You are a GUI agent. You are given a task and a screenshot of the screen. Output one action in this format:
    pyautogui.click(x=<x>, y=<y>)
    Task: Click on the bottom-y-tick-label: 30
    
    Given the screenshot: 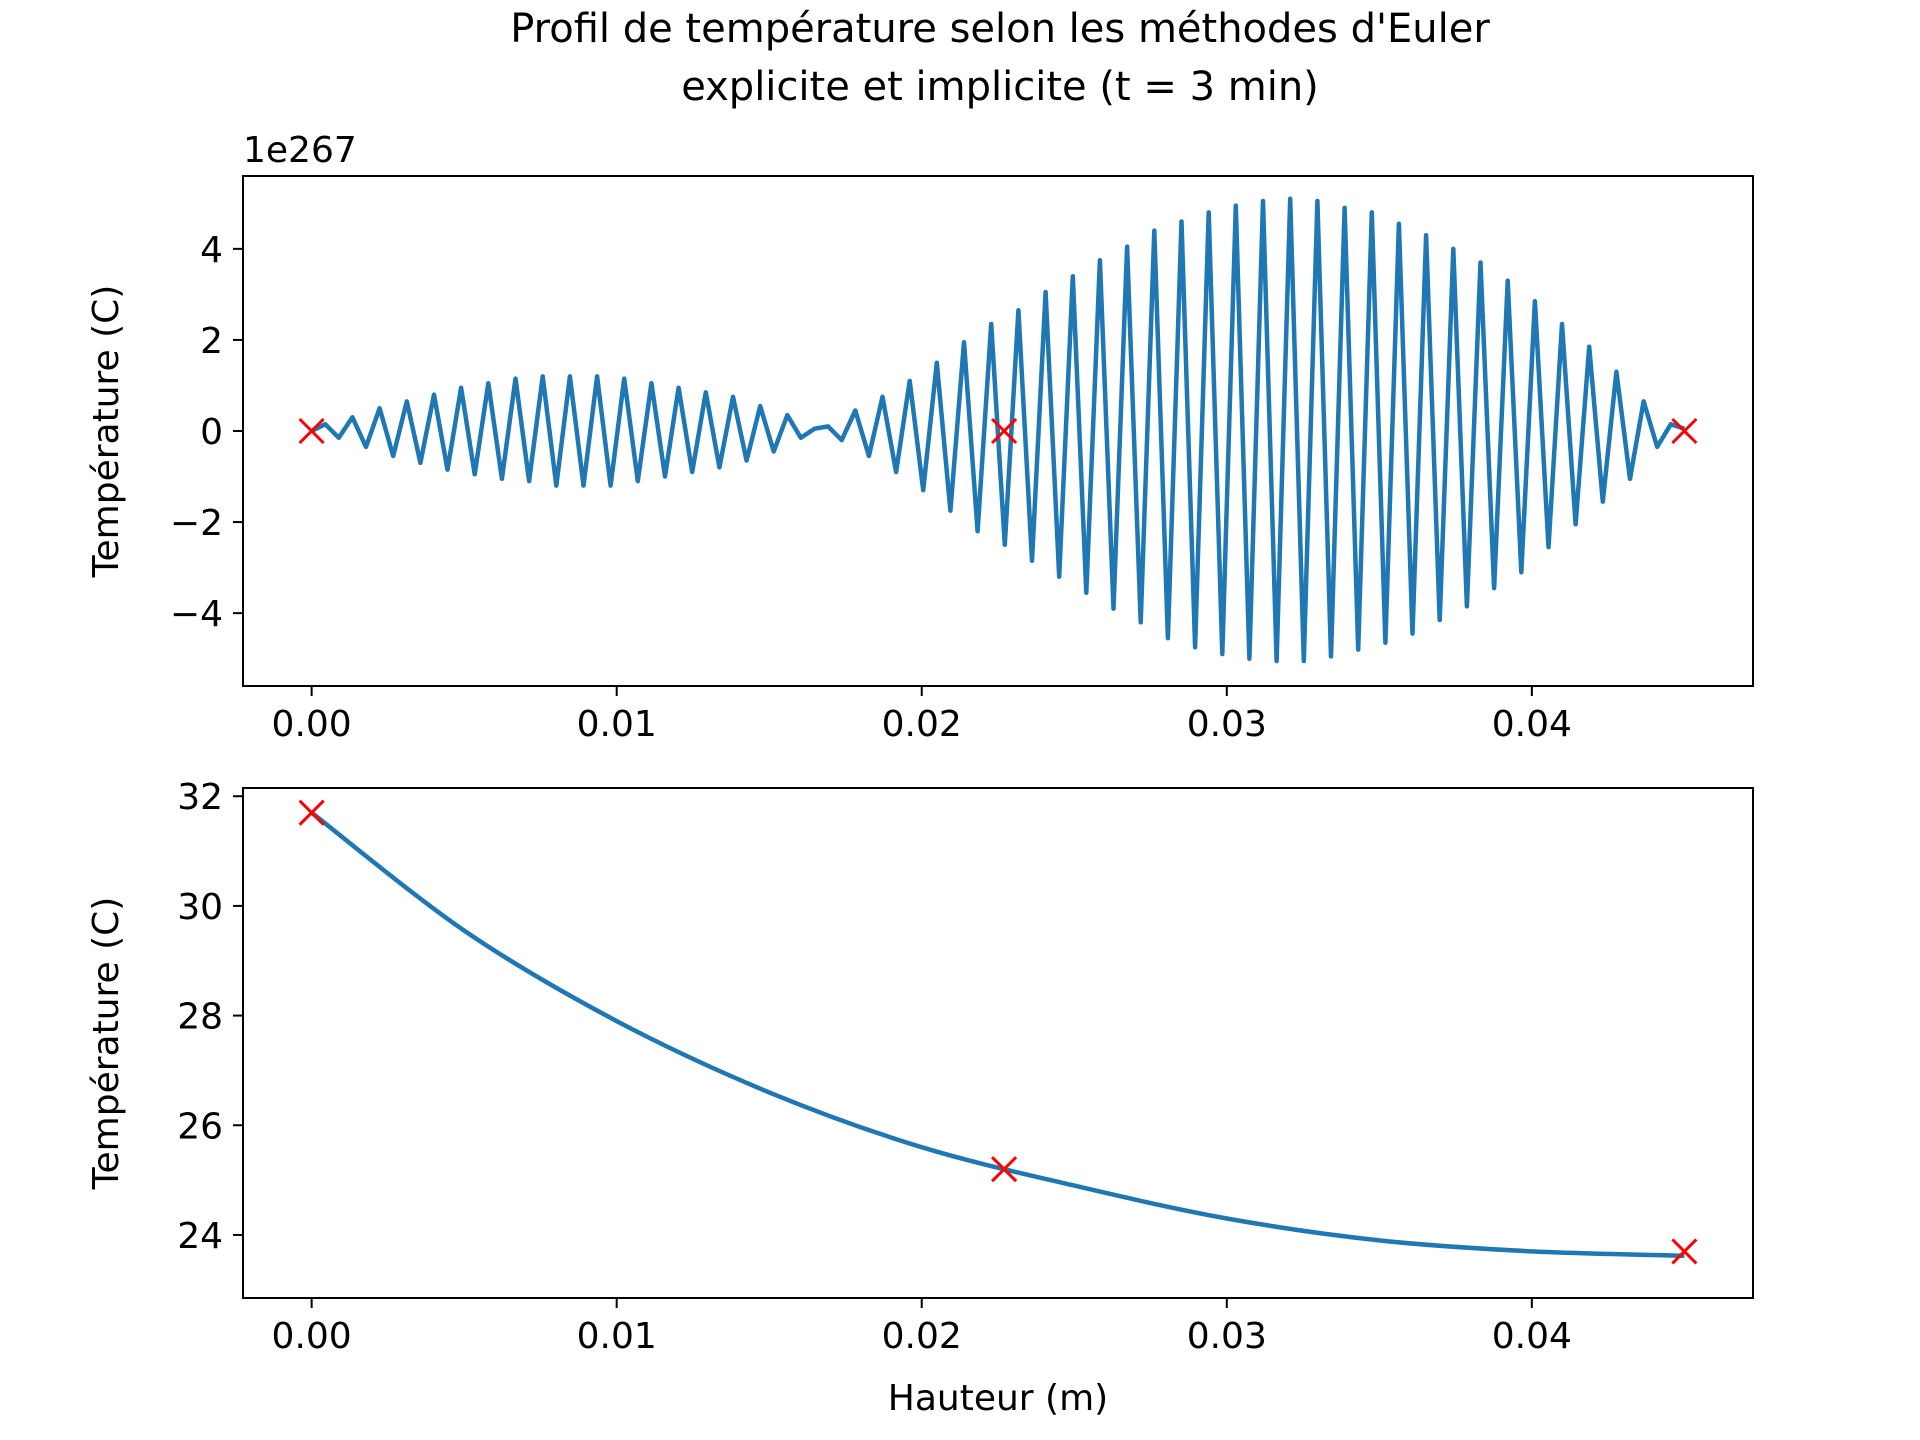 What is the action you would take?
    pyautogui.click(x=200, y=907)
    